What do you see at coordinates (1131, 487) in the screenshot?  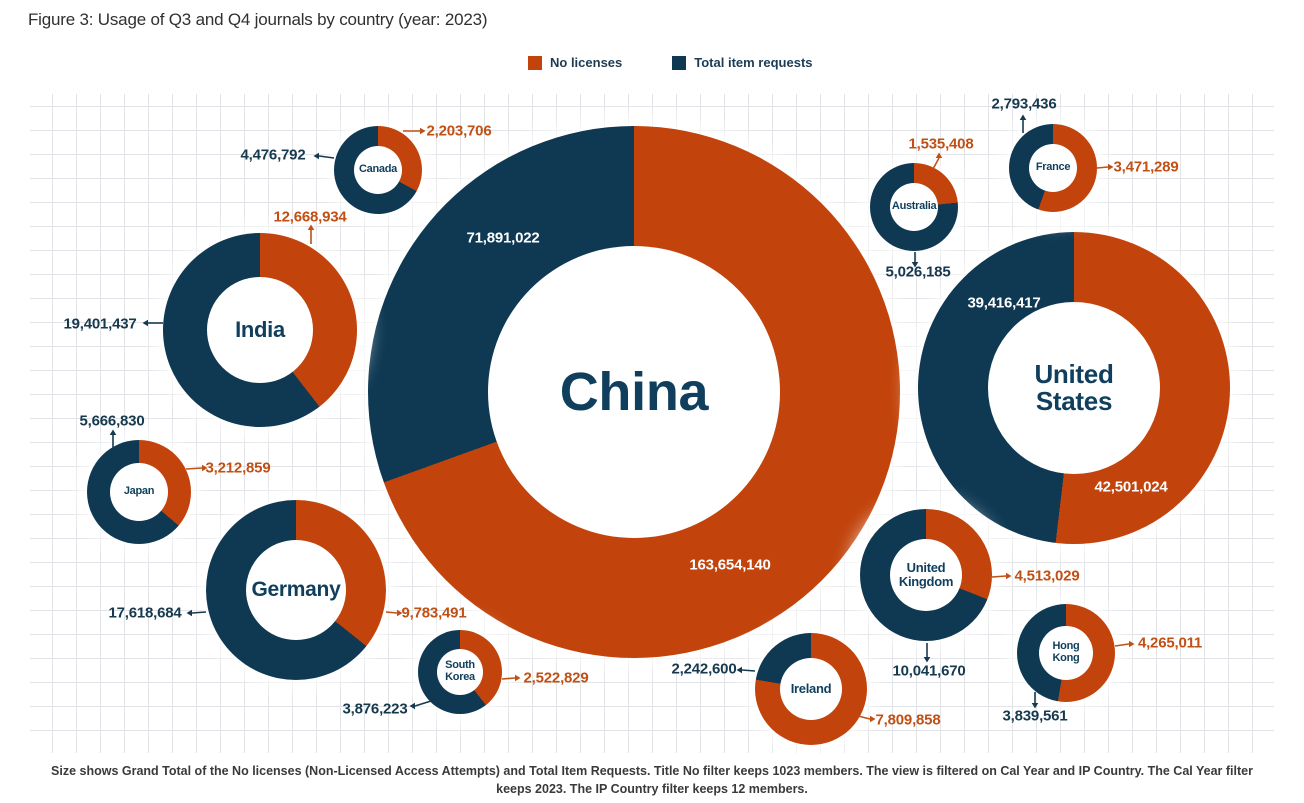 I see `value-label-united-states-no_licenses: 42,501,024` at bounding box center [1131, 487].